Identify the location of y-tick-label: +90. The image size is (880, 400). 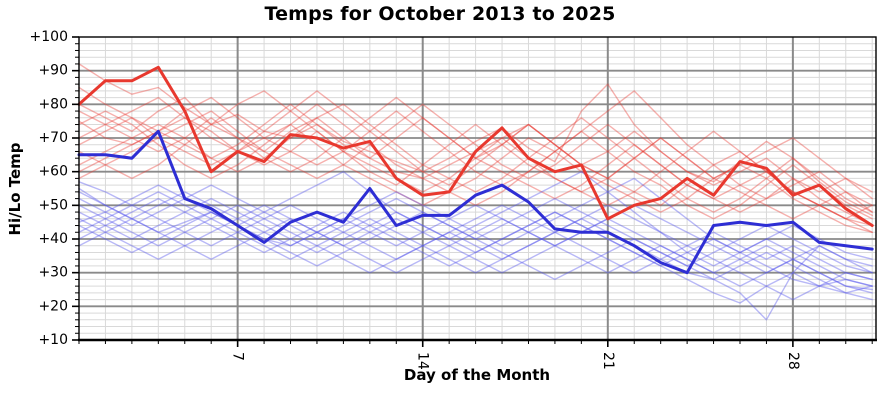
(53, 71).